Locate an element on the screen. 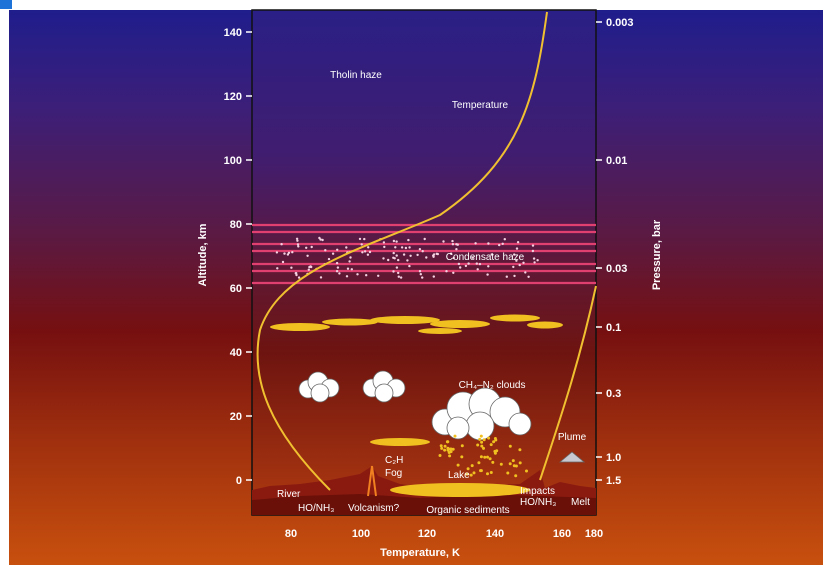  left-tick-80: 80 is located at coordinates (236, 225).